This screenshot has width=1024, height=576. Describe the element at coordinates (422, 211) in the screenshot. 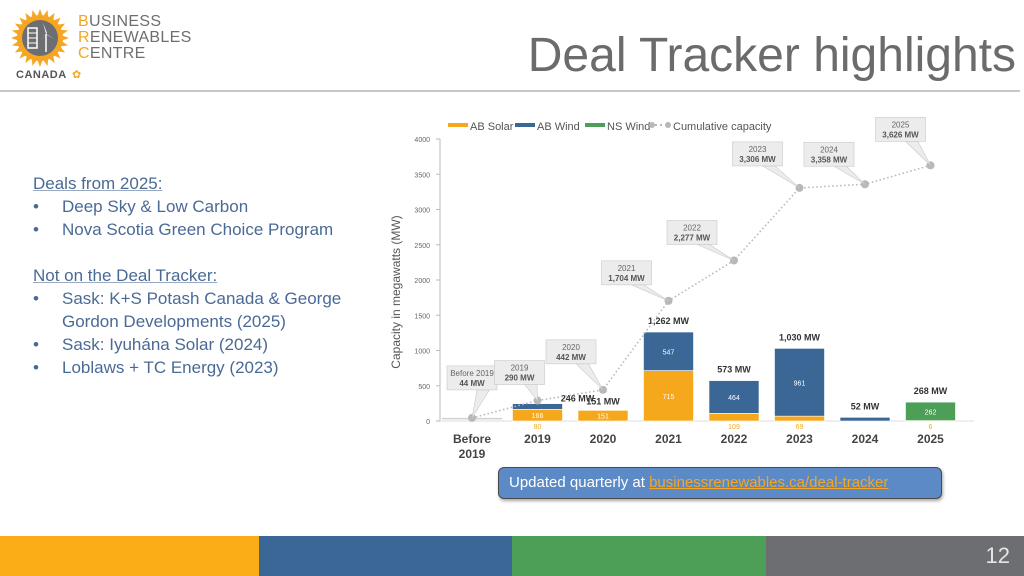

I see `y-tick-label: 3000` at that location.